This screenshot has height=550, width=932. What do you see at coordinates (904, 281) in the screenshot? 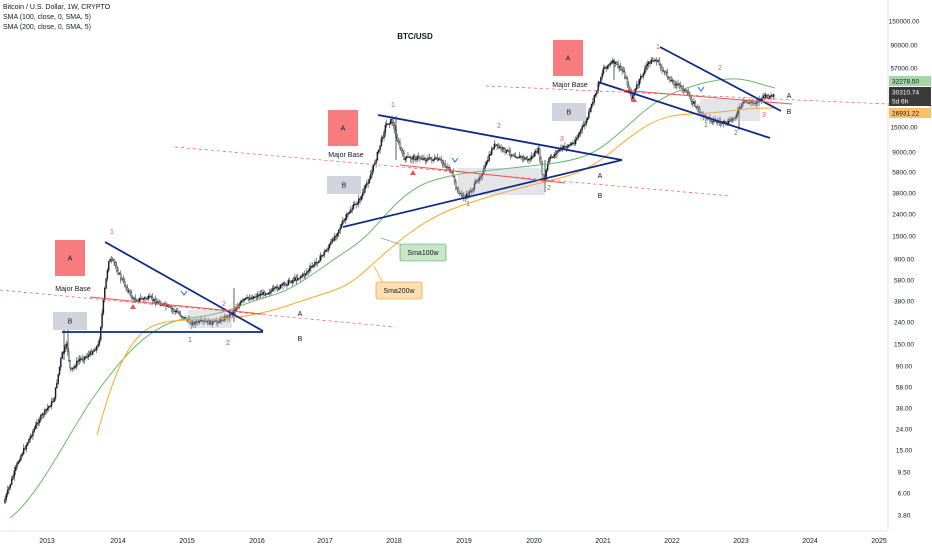
I see `y-tick-label: 580.00` at bounding box center [904, 281].